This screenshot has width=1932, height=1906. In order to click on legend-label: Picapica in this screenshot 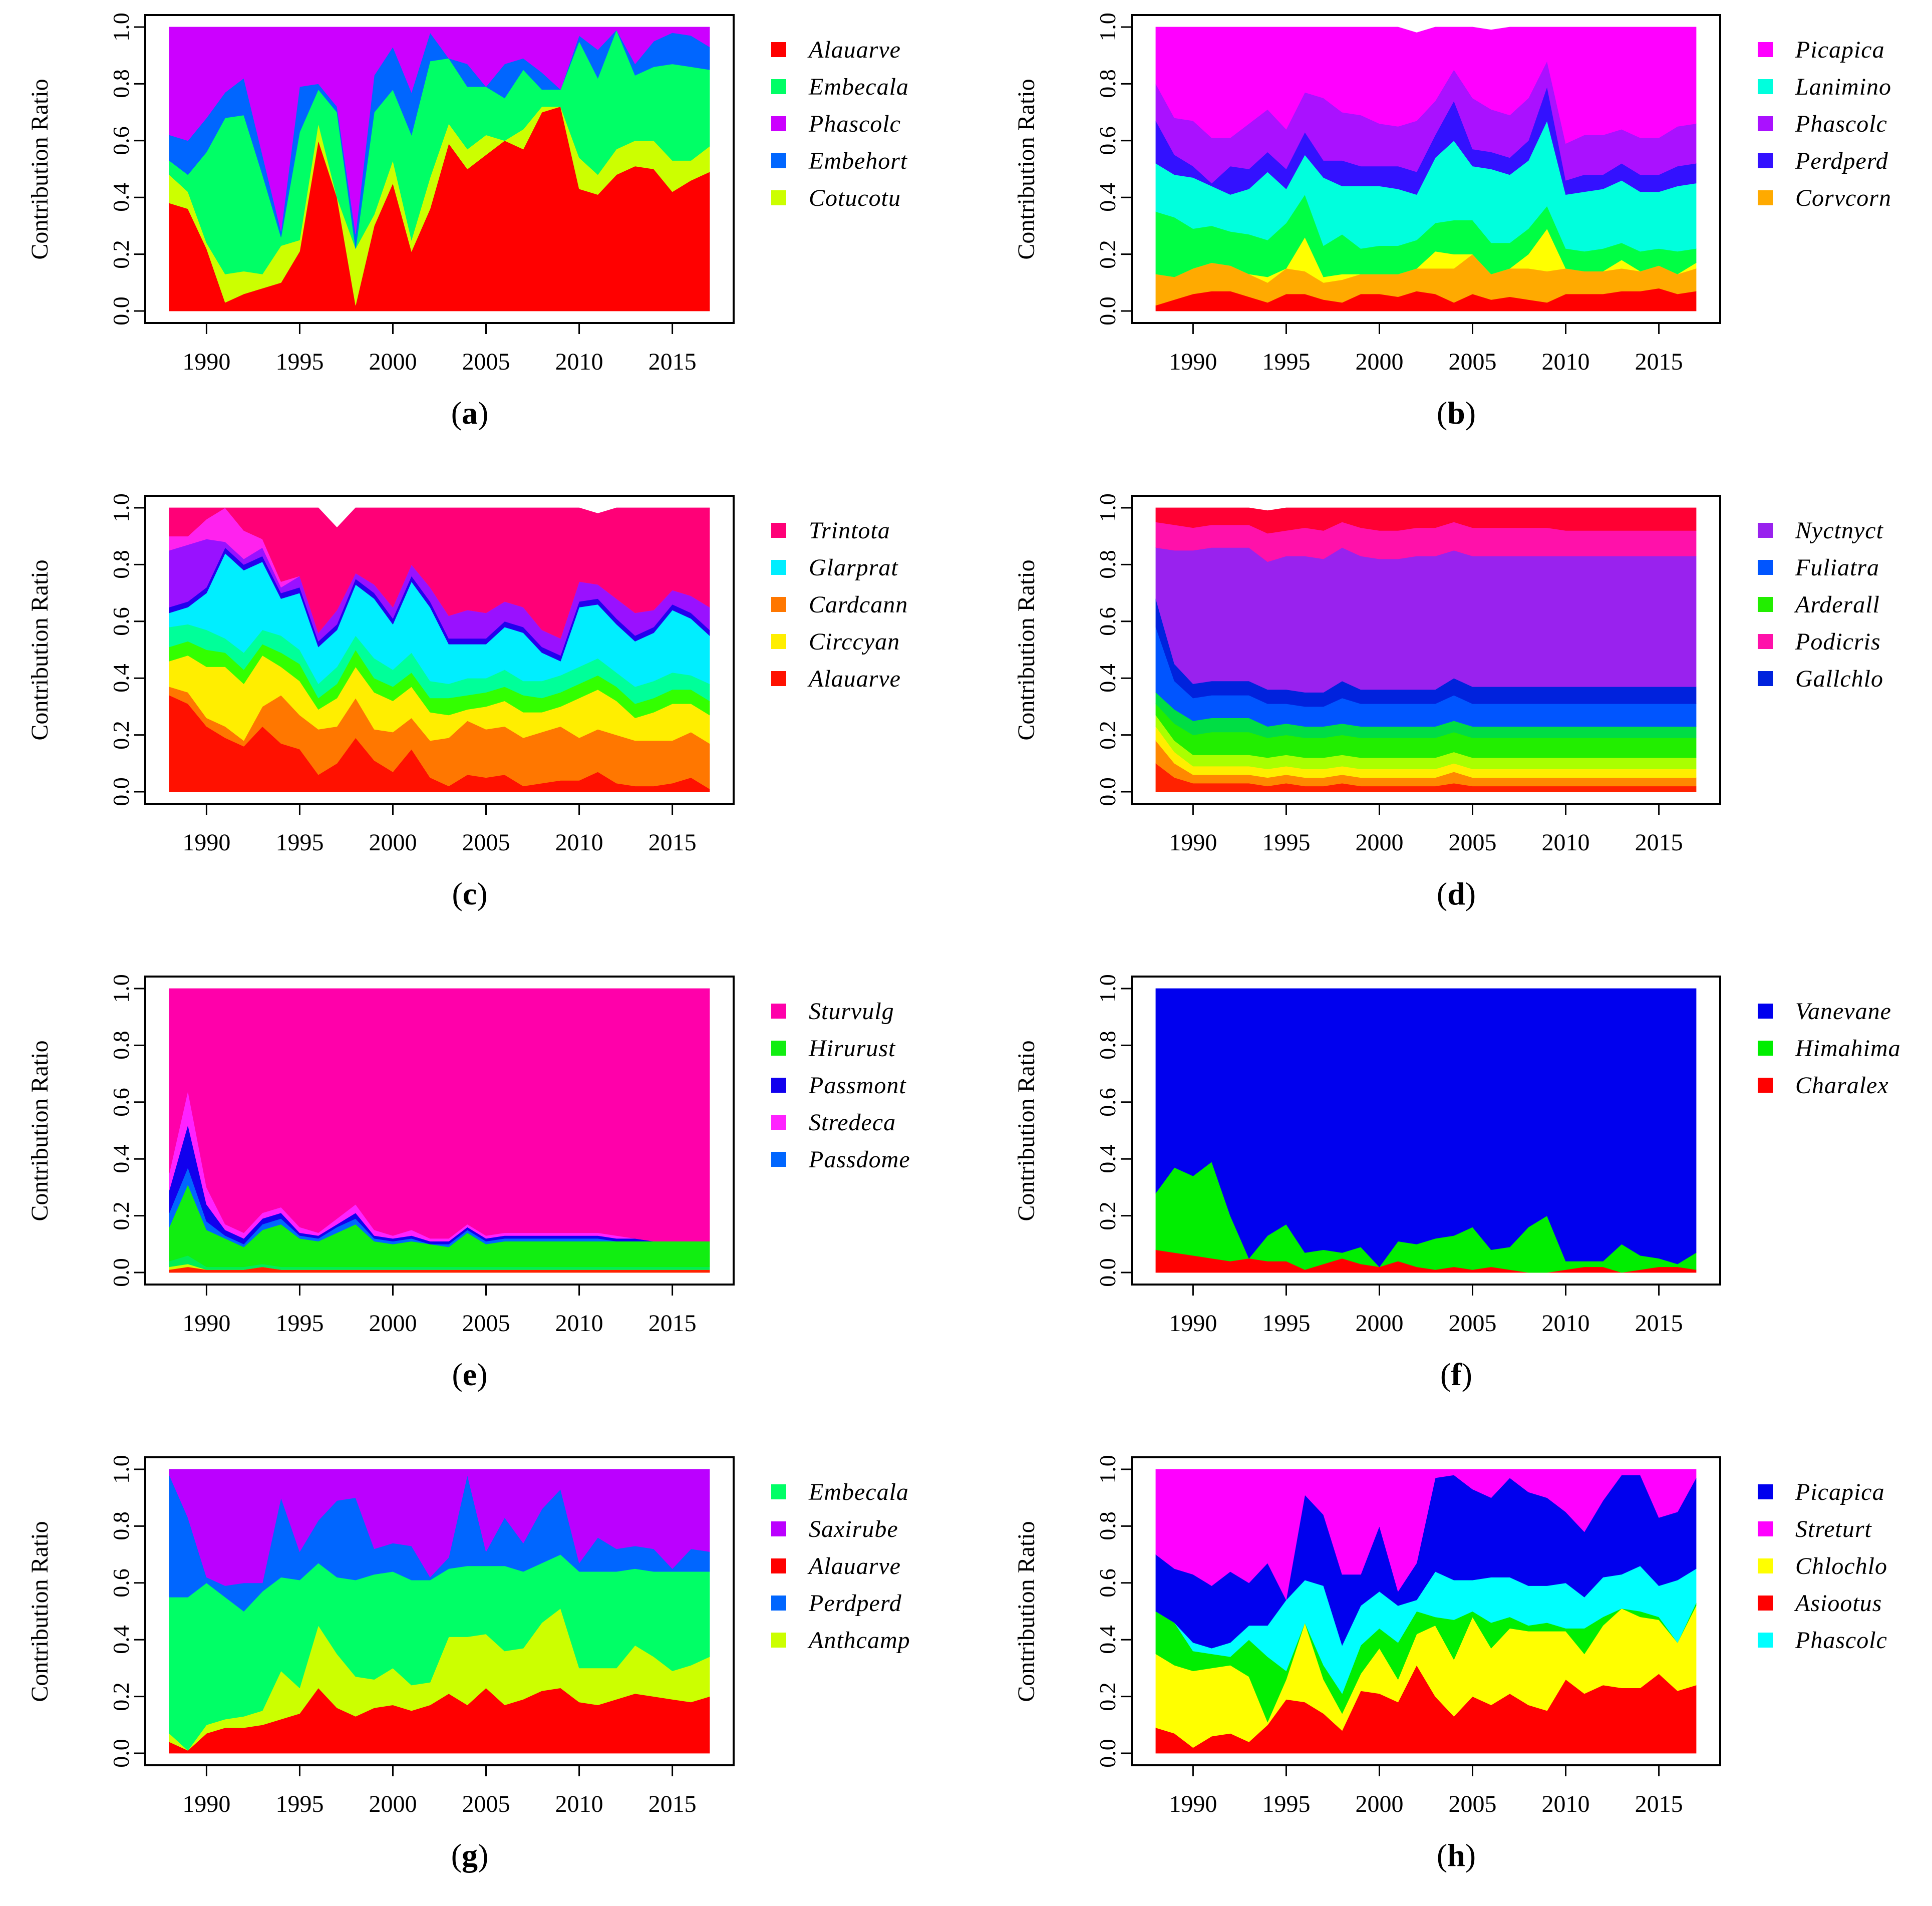, I will do `click(1840, 50)`.